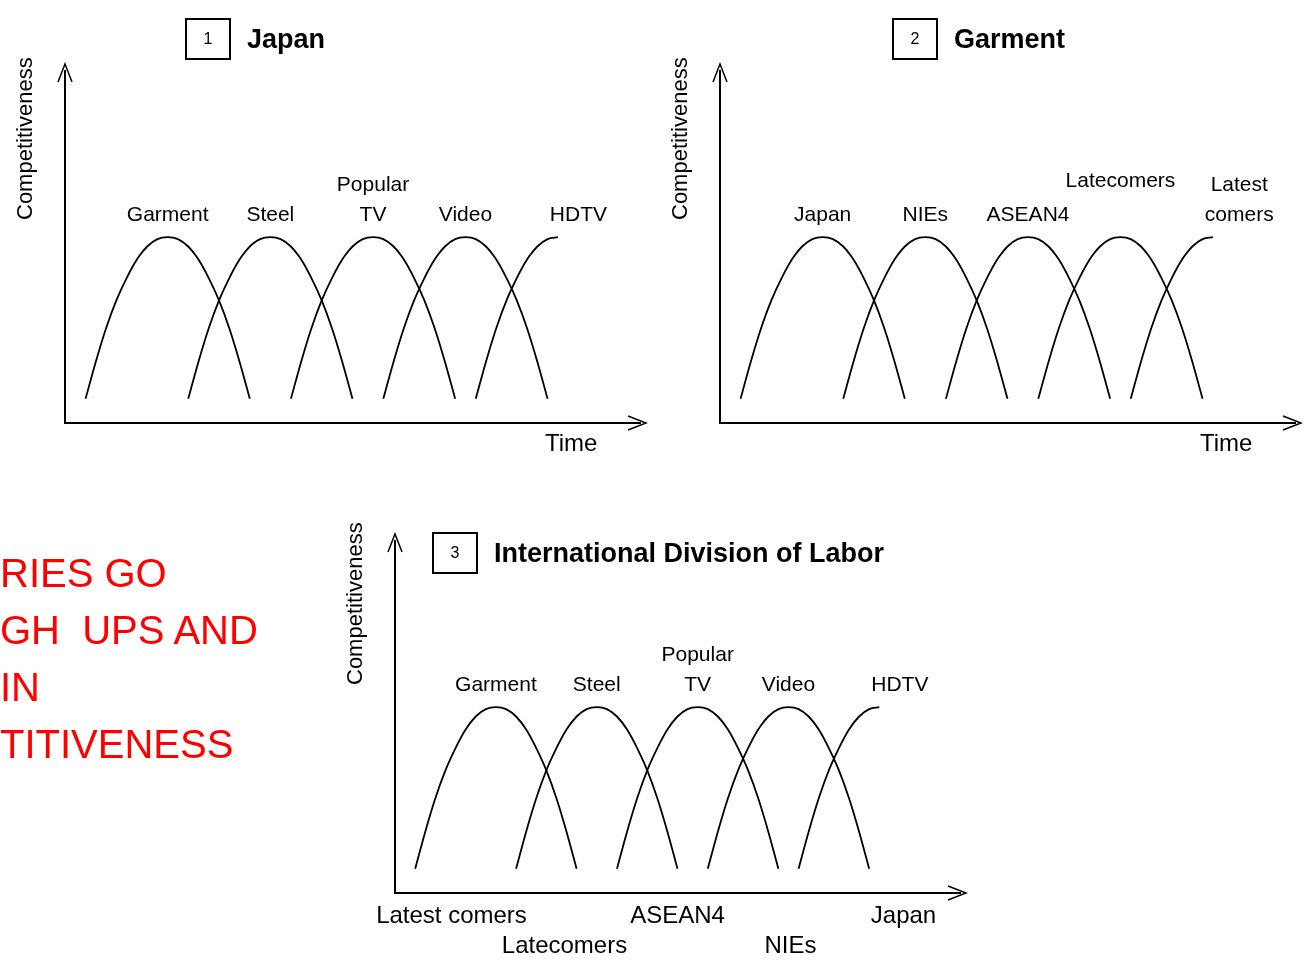 Image resolution: width=1306 pixels, height=976 pixels. I want to click on text: TITIVENESS, so click(117, 744).